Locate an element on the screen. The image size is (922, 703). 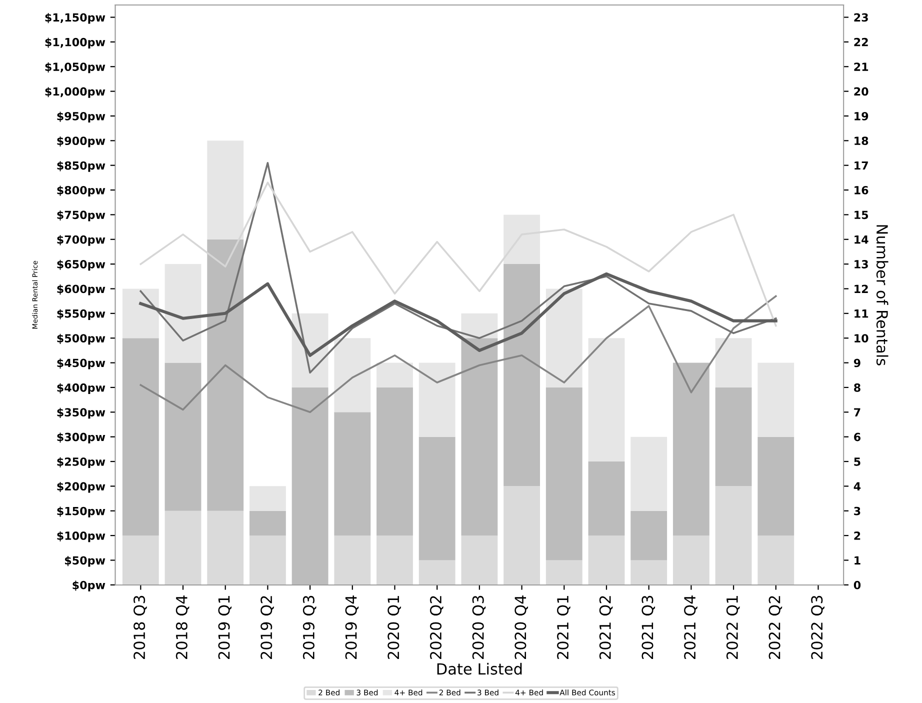
y2-tick-label: 9 is located at coordinates (857, 363).